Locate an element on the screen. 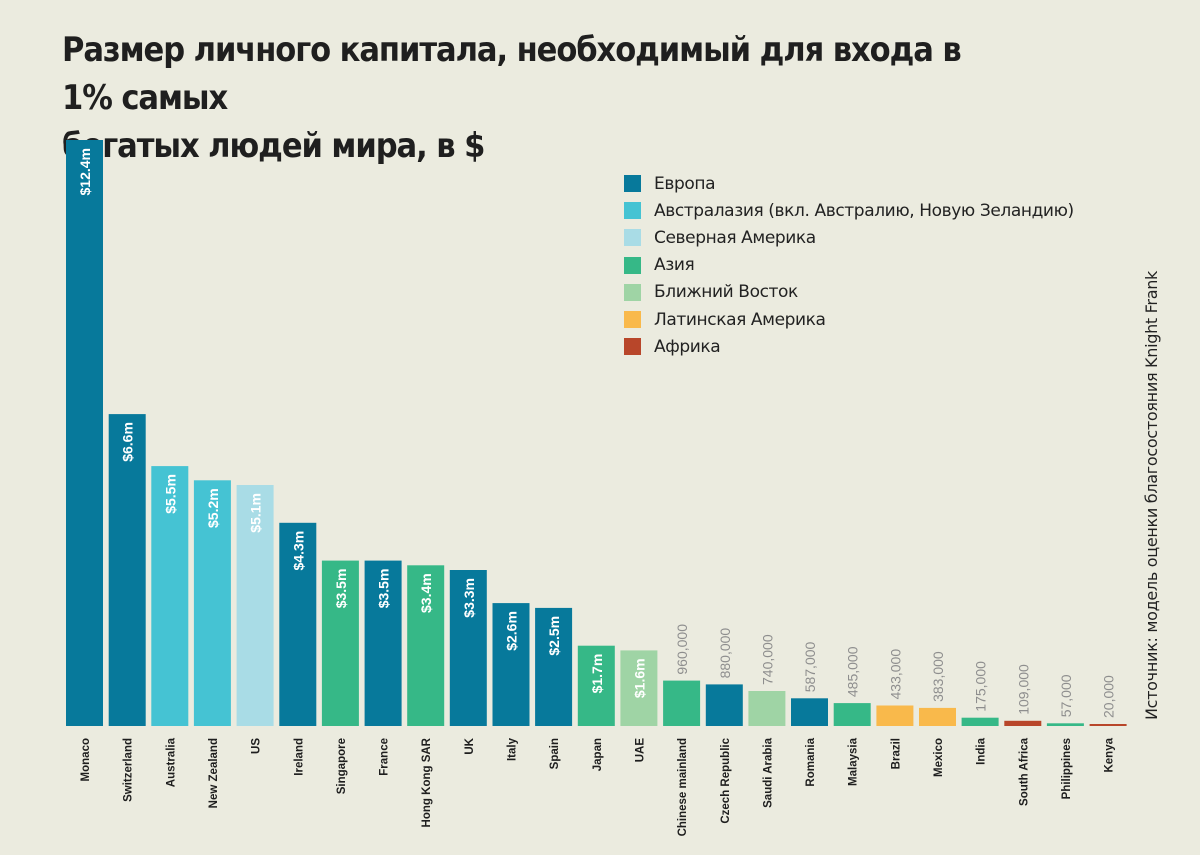 Image resolution: width=1200 pixels, height=855 pixels. bar-india is located at coordinates (980, 721).